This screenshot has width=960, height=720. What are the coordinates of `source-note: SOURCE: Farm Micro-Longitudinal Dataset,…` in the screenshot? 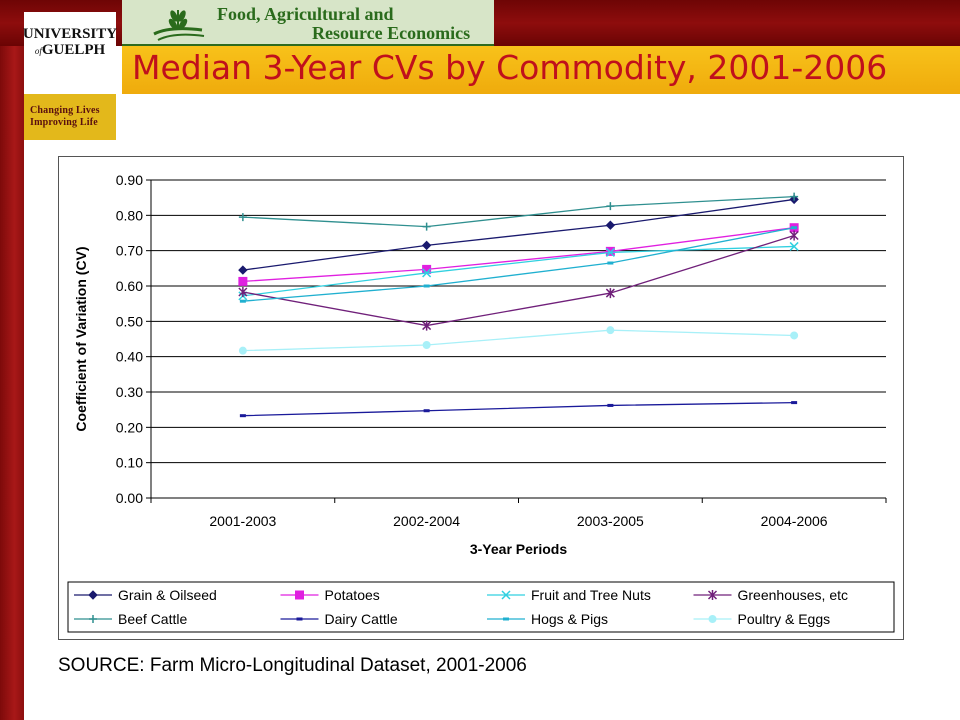 It's located at (292, 665).